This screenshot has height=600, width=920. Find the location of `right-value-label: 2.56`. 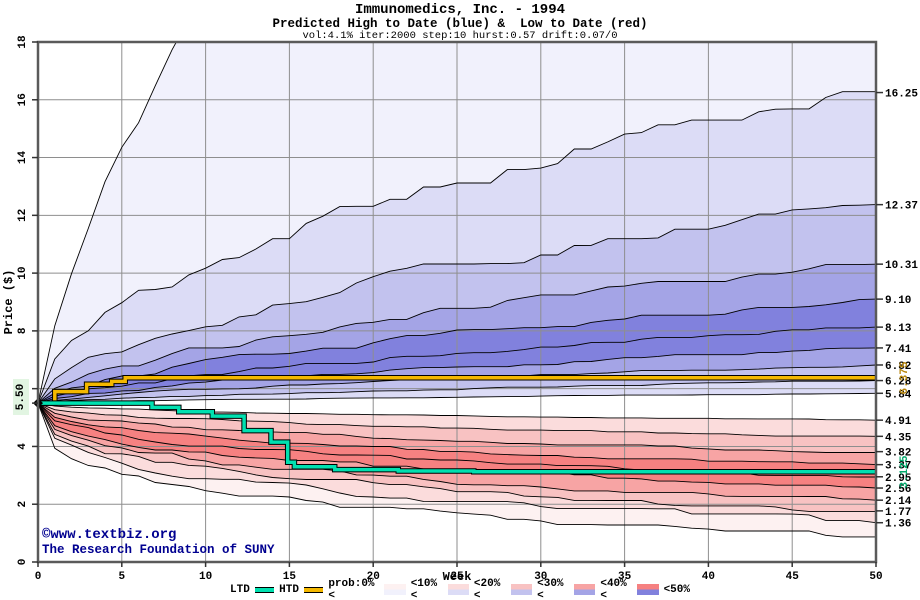

right-value-label: 2.56 is located at coordinates (898, 490).